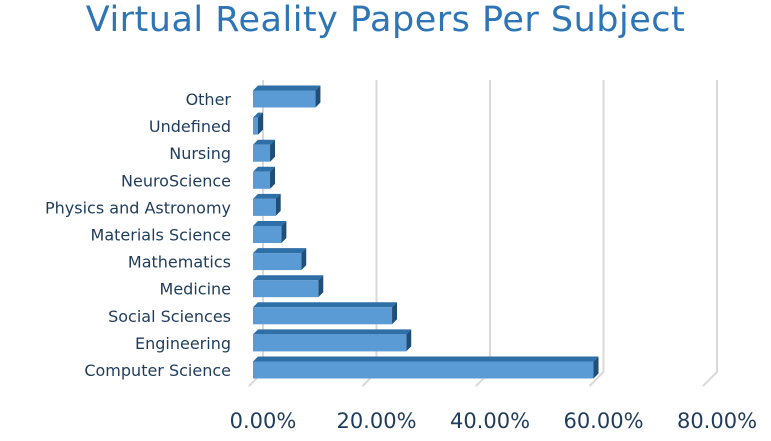  What do you see at coordinates (490, 421) in the screenshot?
I see `x-tick-label: 40.00%` at bounding box center [490, 421].